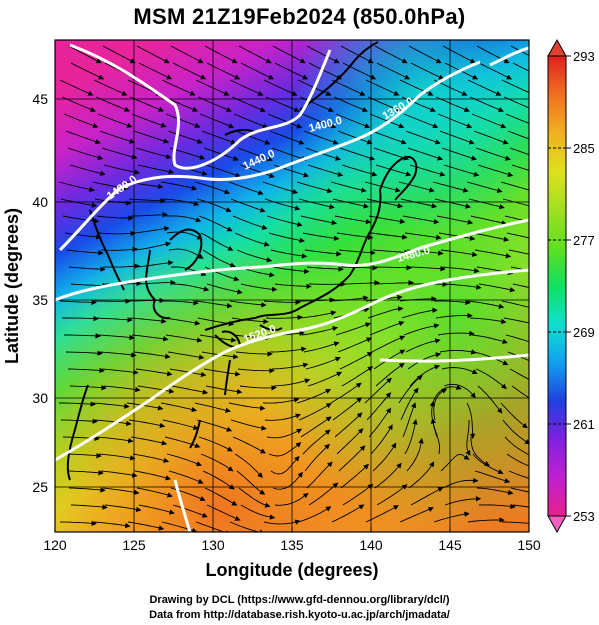 This screenshot has width=599, height=625. I want to click on colorbar-label: 277, so click(584, 240).